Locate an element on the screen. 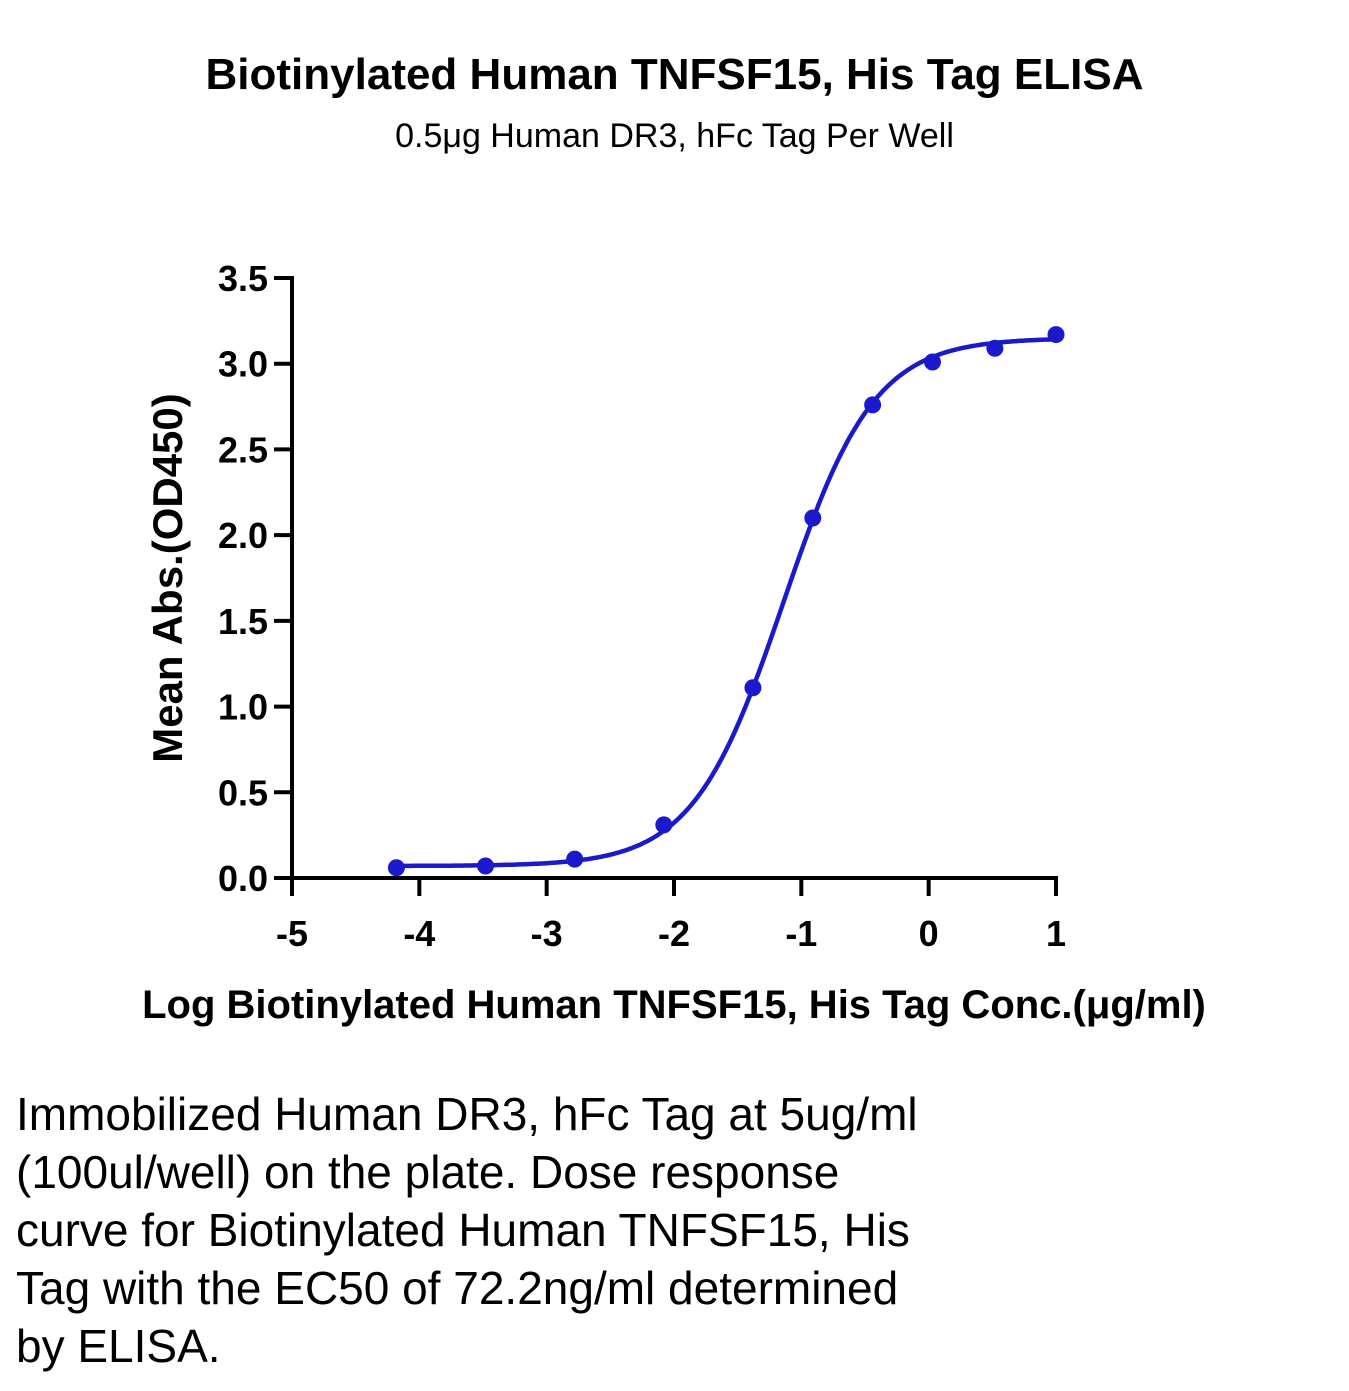  caption-line: (100ul/well) on the plate. Dose response is located at coordinates (428, 1172).